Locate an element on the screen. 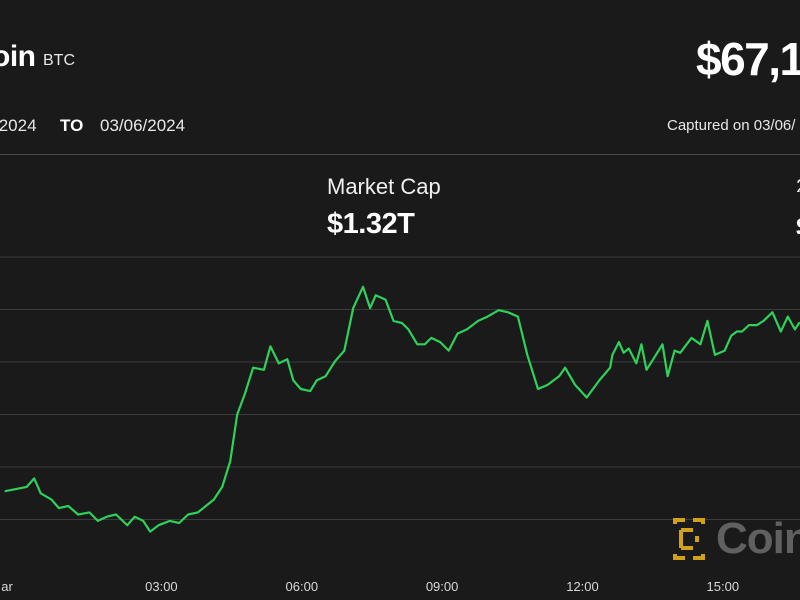  coindesk-logo-icon is located at coordinates (689, 539).